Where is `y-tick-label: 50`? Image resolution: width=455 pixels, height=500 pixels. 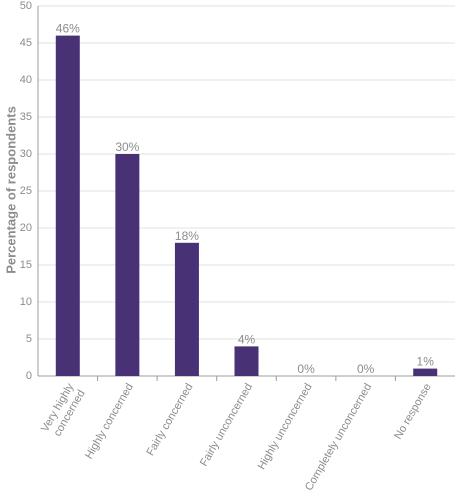
y-tick-label: 50 is located at coordinates (26, 6).